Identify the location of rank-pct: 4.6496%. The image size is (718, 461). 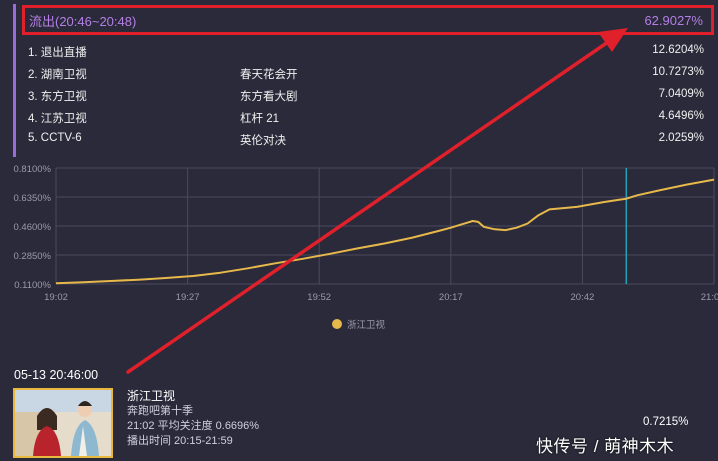
(681, 116).